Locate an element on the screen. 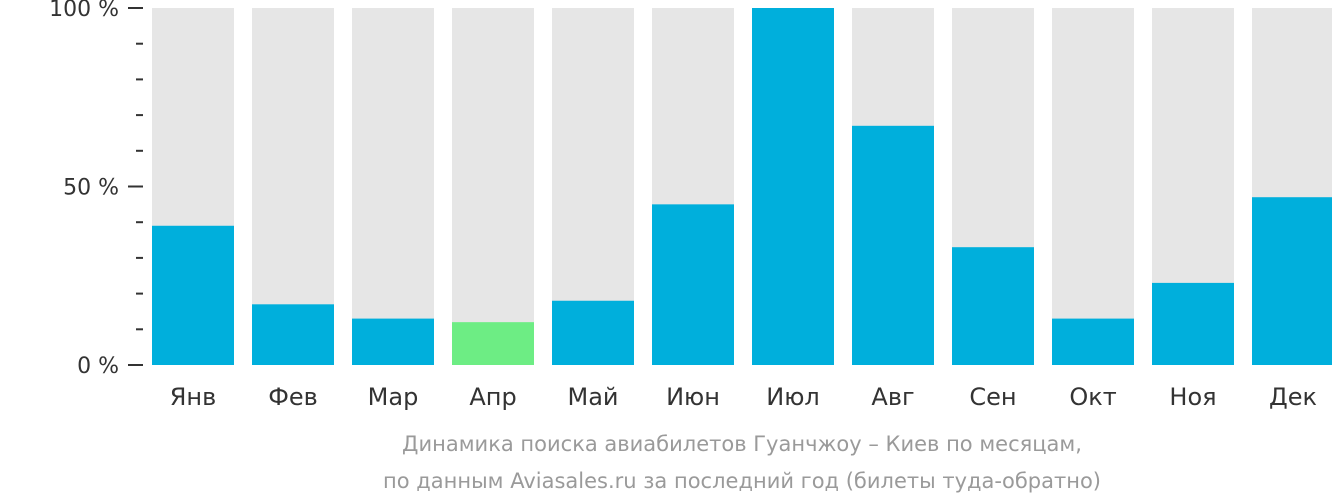 The height and width of the screenshot is (502, 1332). x-tick-label: Мар is located at coordinates (393, 397).